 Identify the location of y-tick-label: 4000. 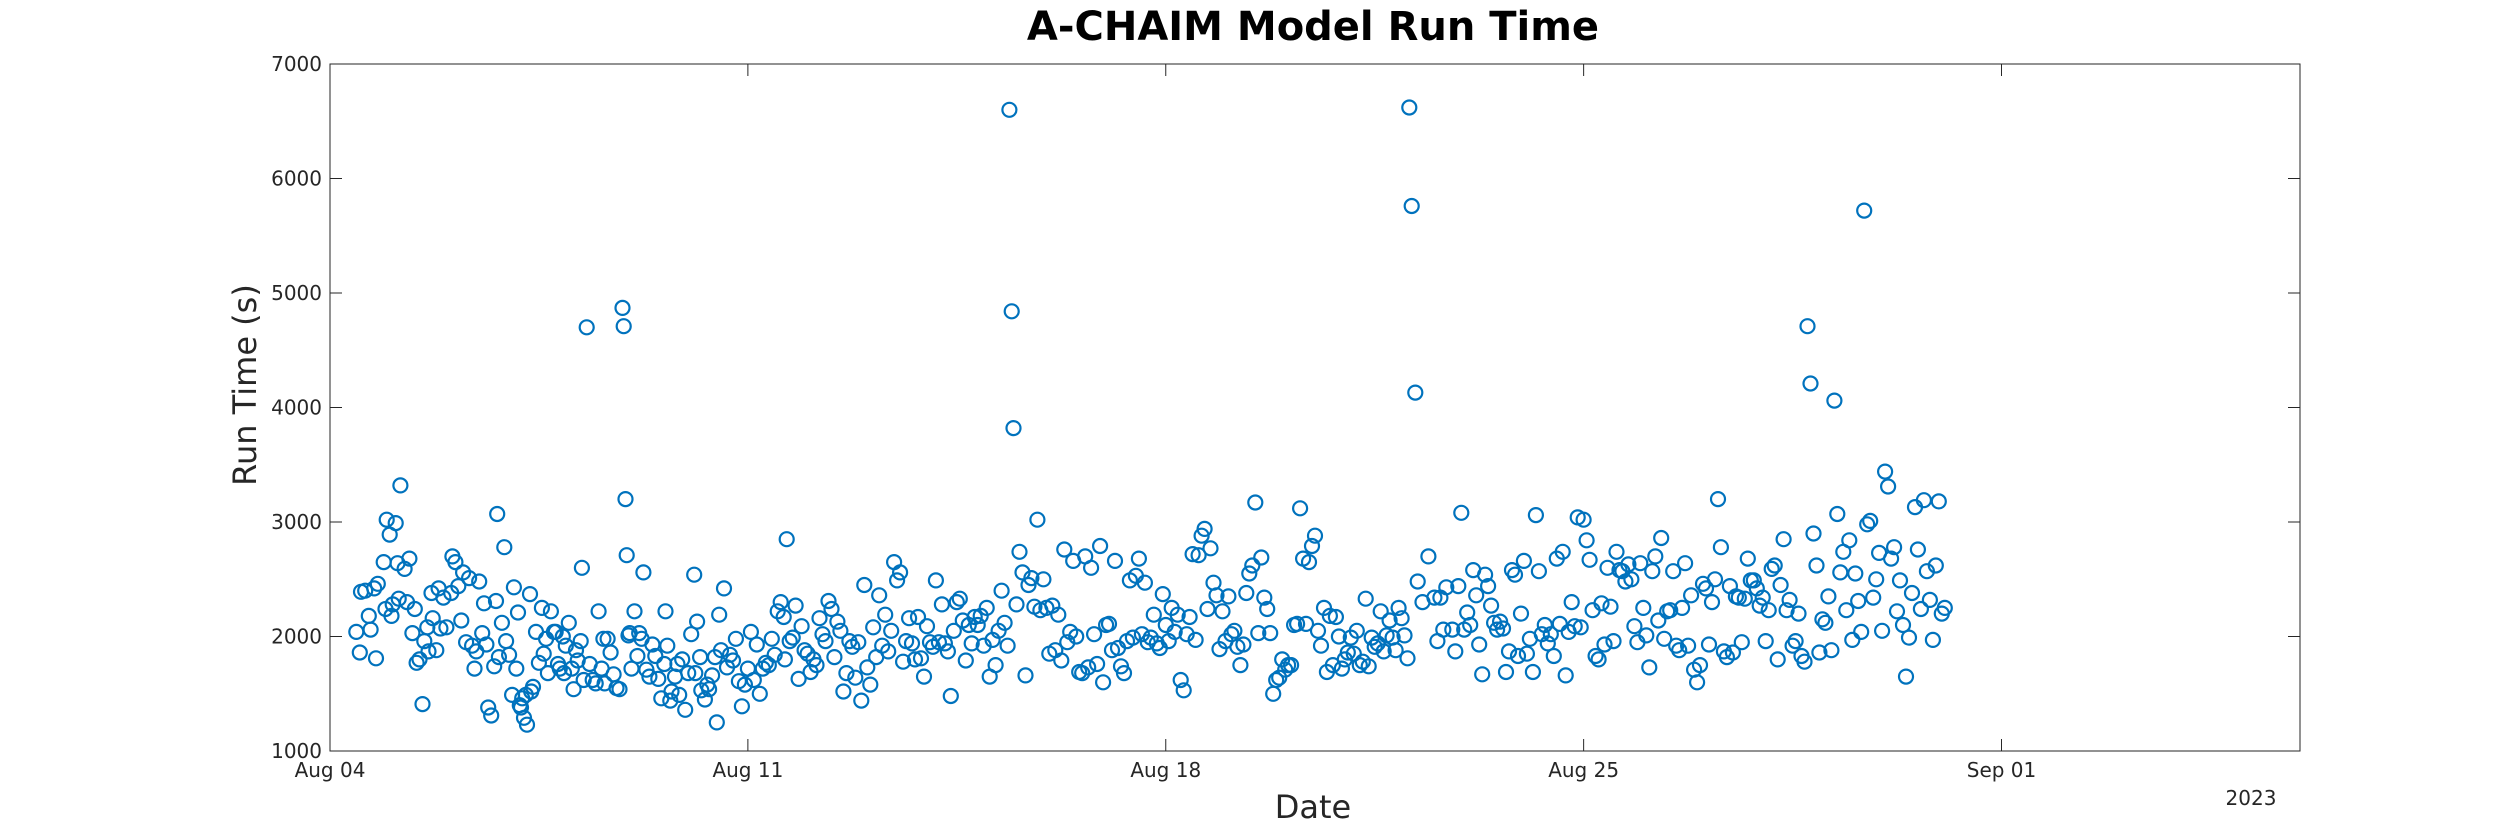
(296, 408).